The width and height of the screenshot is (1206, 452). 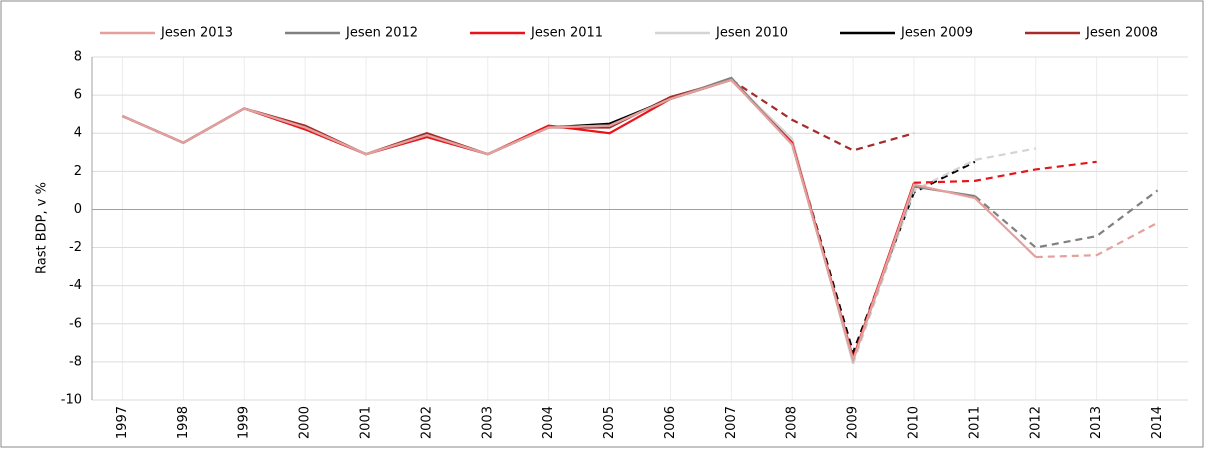 I want to click on y-tick-label: -2, so click(x=75, y=247).